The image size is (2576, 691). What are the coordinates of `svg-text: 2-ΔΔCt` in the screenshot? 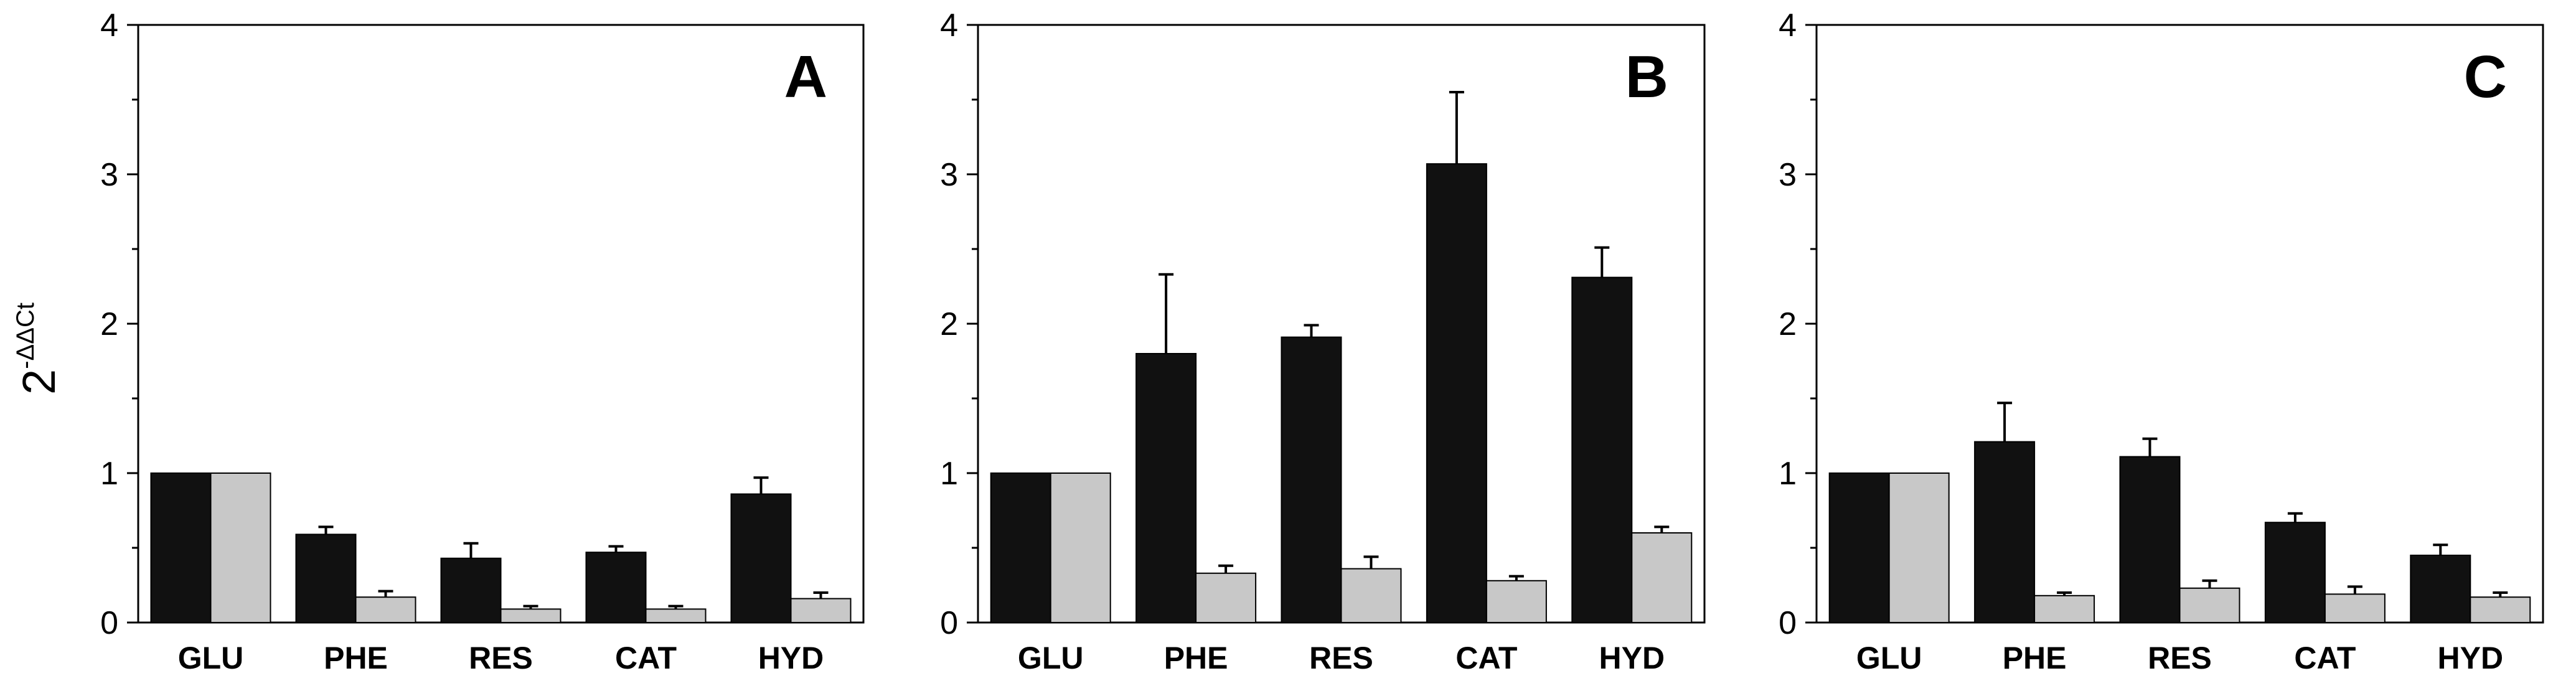 It's located at (38, 349).